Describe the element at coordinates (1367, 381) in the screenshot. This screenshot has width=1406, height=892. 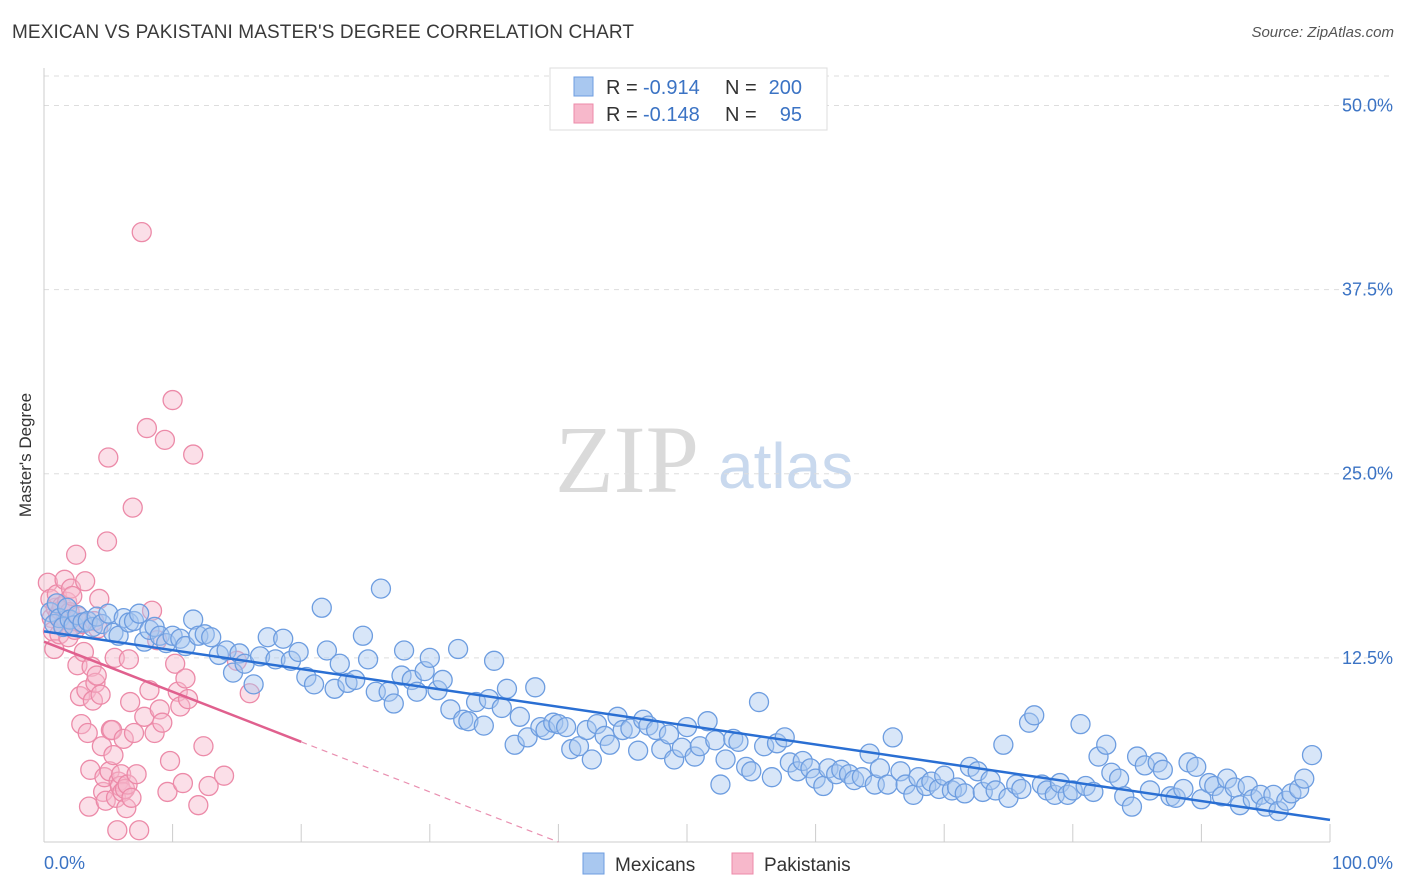
I see `y-tick-labels: 12.5% 25.0% 37.5% 50.0%` at that location.